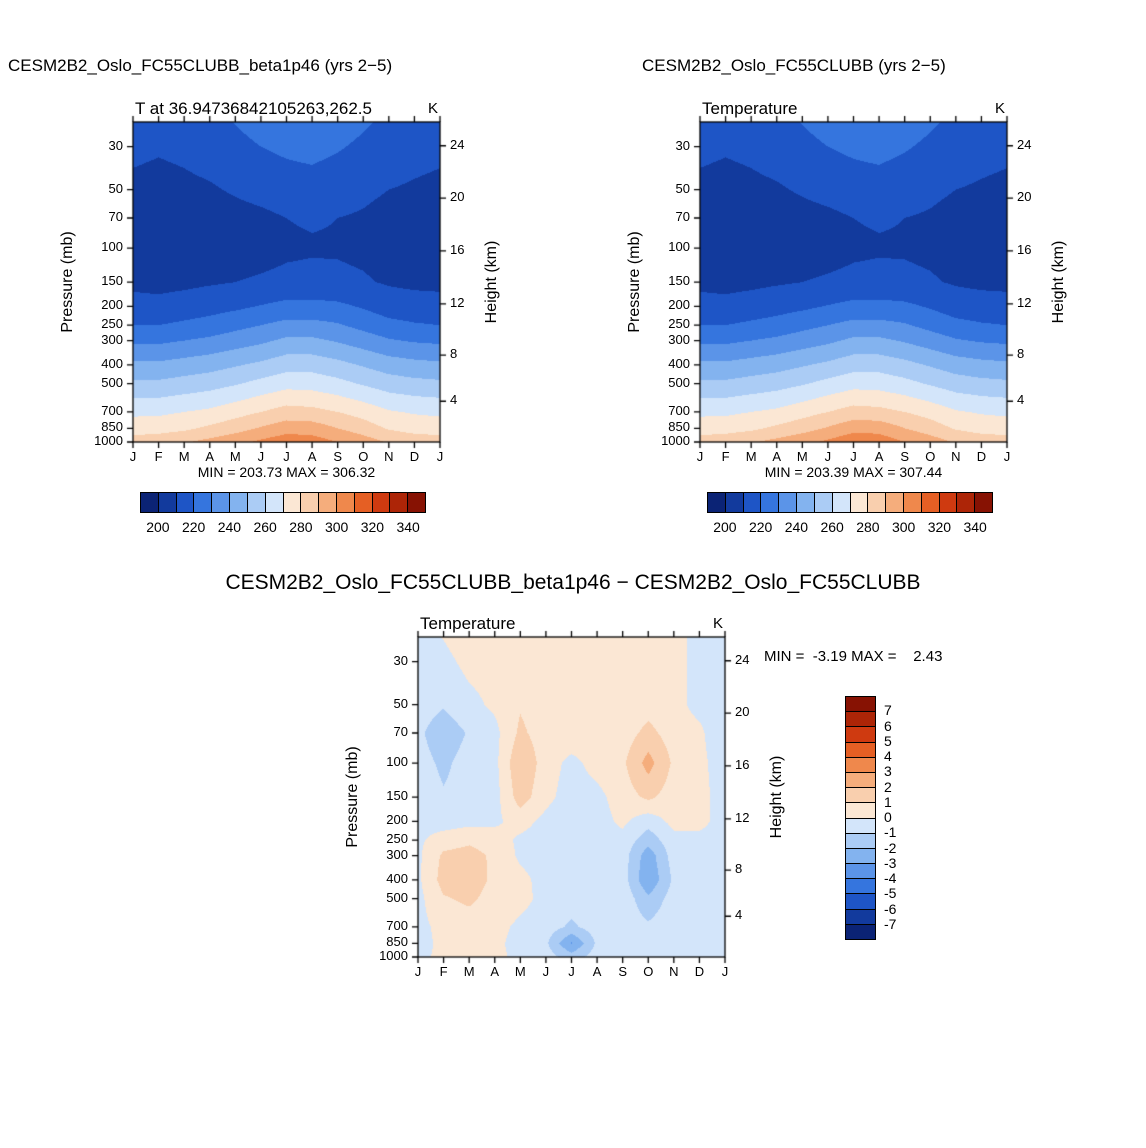 The image size is (1146, 1148). I want to click on colorbar-tick-label: 320, so click(939, 527).